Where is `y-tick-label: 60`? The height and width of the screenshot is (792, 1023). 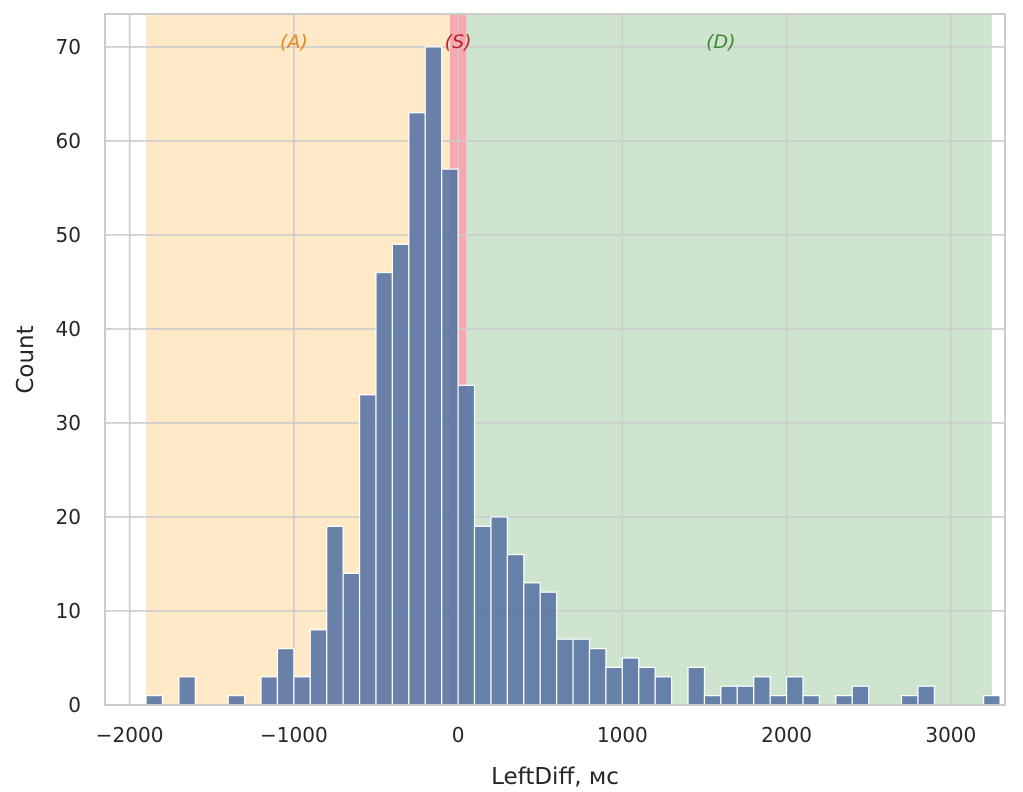
y-tick-label: 60 is located at coordinates (68, 141).